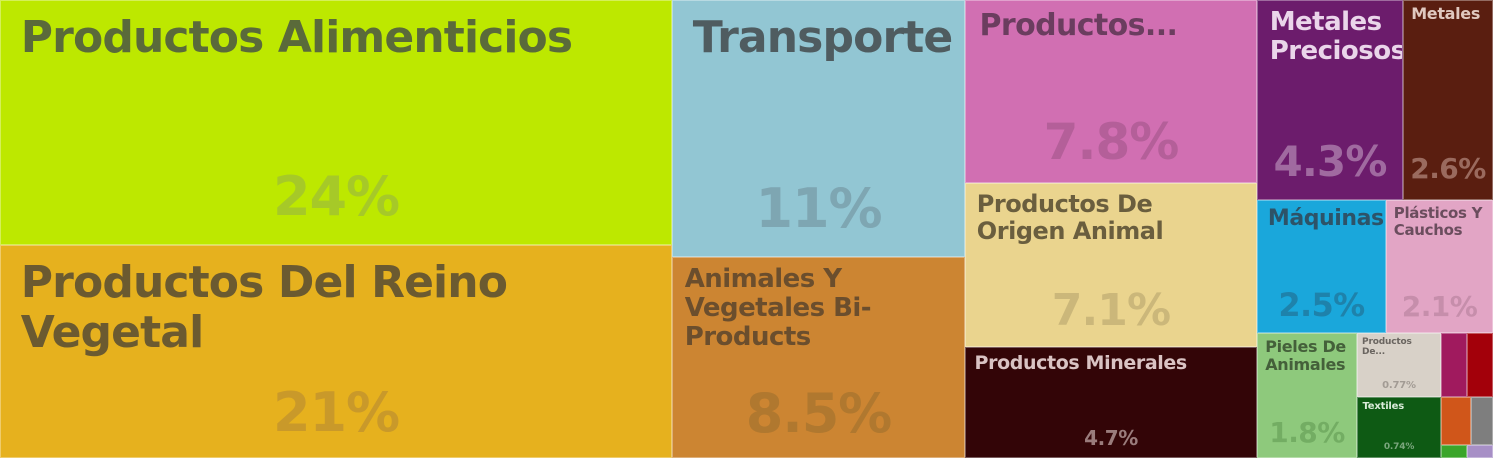 The width and height of the screenshot is (1493, 458). Describe the element at coordinates (1399, 427) in the screenshot. I see `treemap-tile: Textiles 0.74%` at that location.